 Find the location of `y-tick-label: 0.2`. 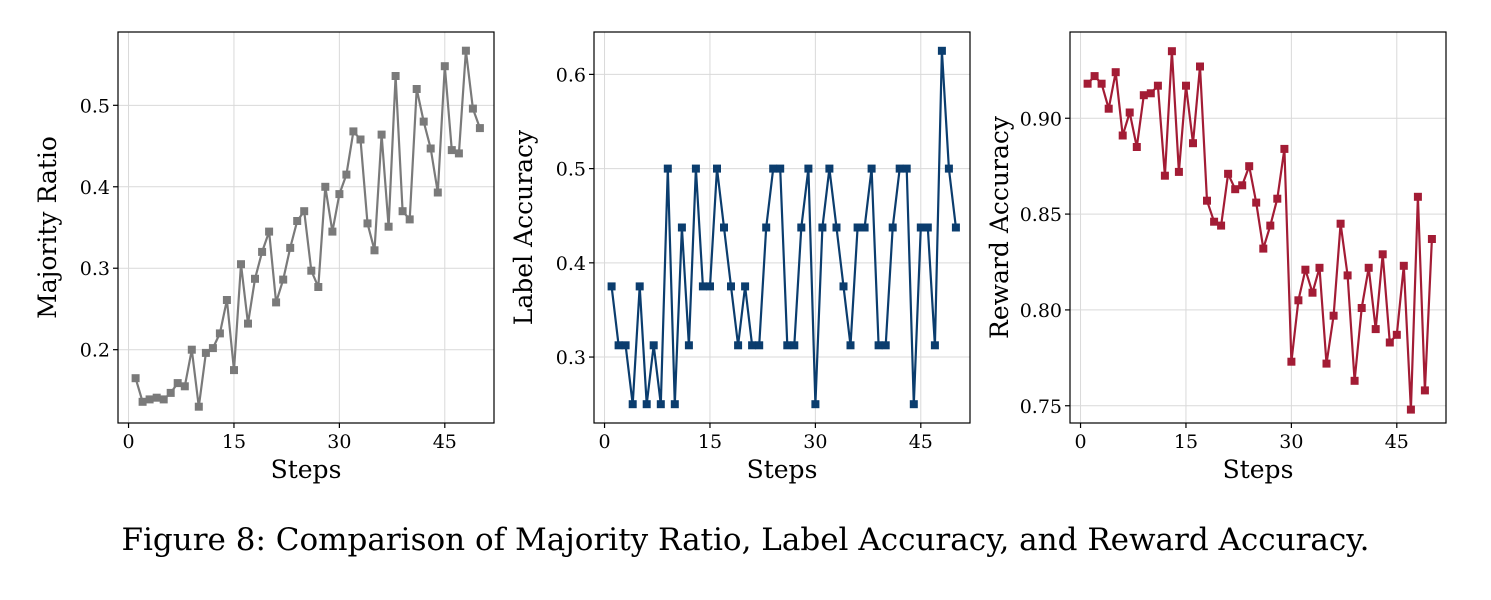

y-tick-label: 0.2 is located at coordinates (95, 351).